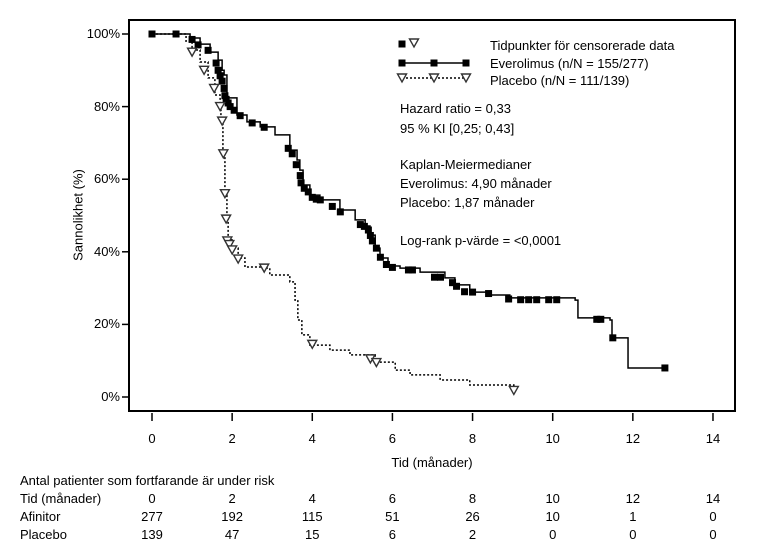 The image size is (763, 550). Describe the element at coordinates (392, 516) in the screenshot. I see `risk-value-cell: 51` at that location.